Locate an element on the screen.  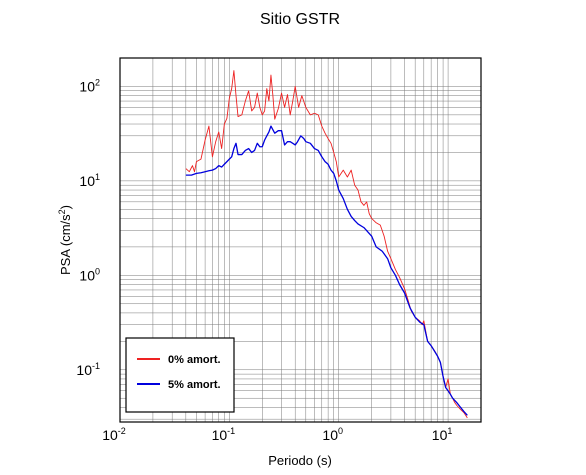
legend-label-5pct: 5% amort. is located at coordinates (194, 385).